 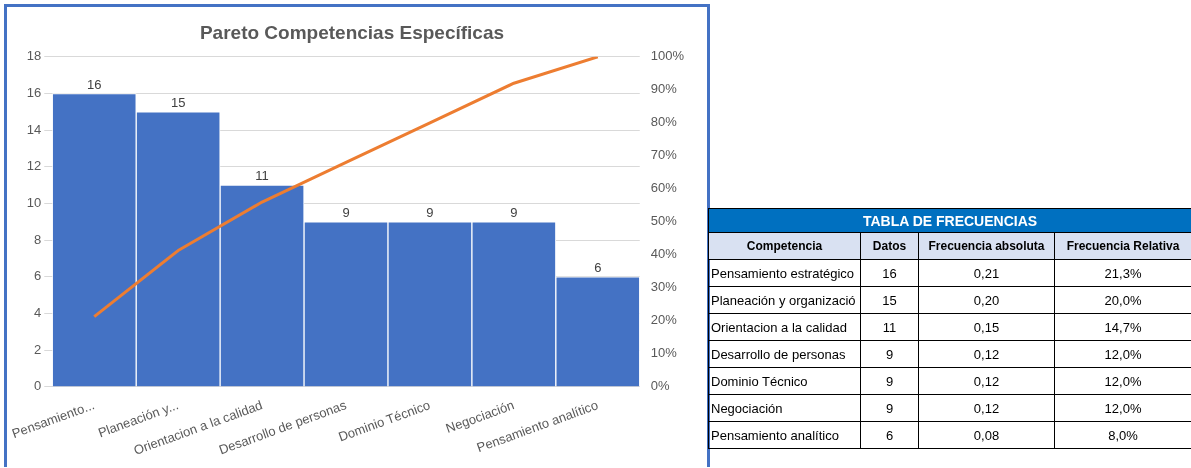 What do you see at coordinates (949, 220) in the screenshot?
I see `text: TABLA DE FRECUENCIAS` at bounding box center [949, 220].